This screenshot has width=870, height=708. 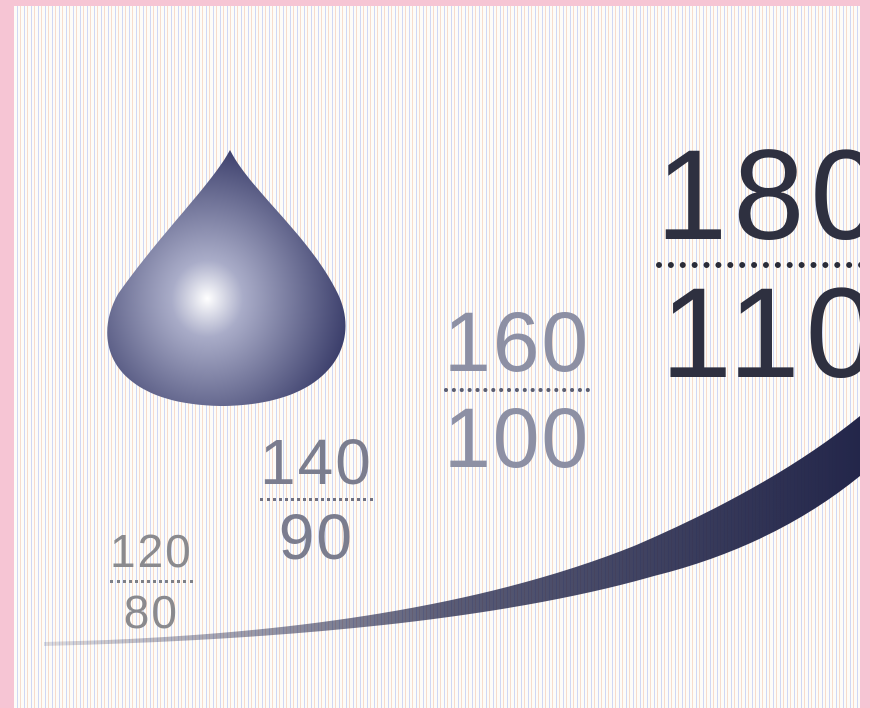 I want to click on diastolic-value: 100, so click(x=517, y=438).